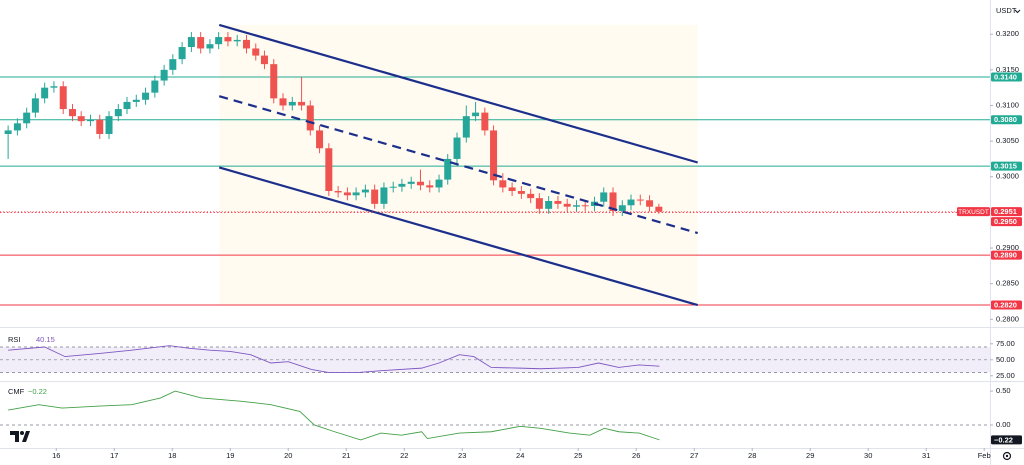 This screenshot has height=465, width=1024. Describe the element at coordinates (984, 455) in the screenshot. I see `x-tick-label: Feb` at that location.